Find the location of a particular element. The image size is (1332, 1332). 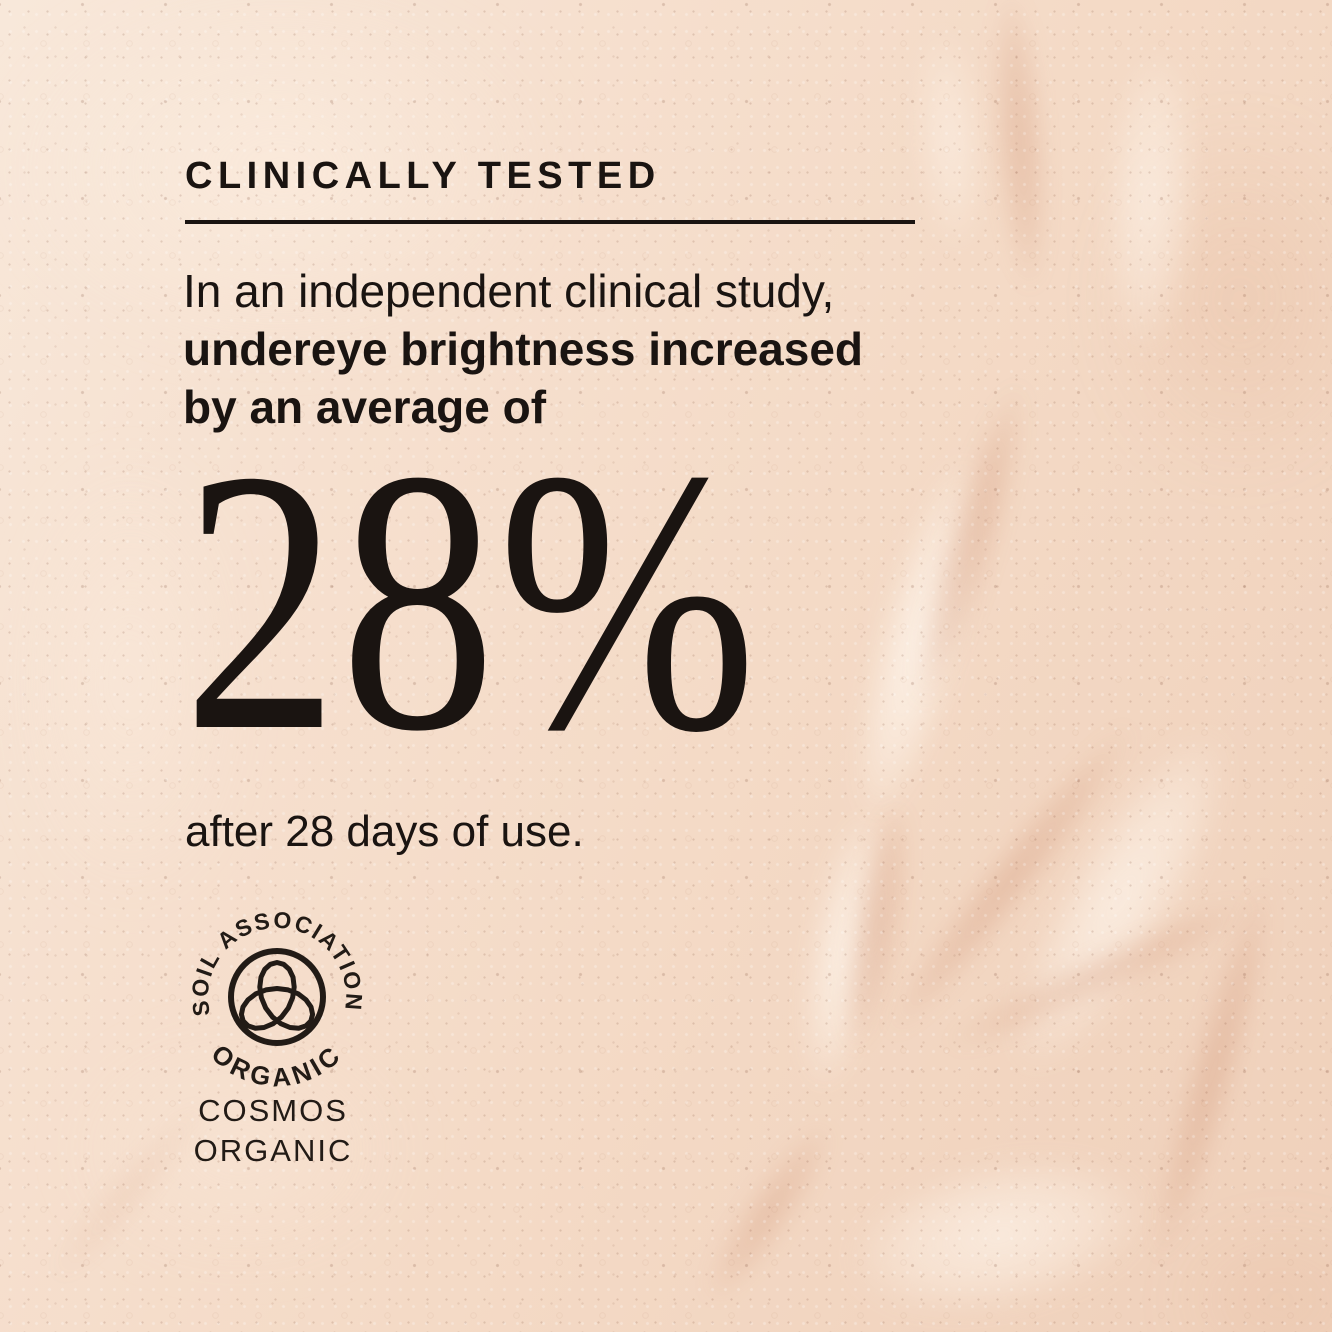

logo-arc-text-bottom-path: ORGANIC is located at coordinates (275, 1065).